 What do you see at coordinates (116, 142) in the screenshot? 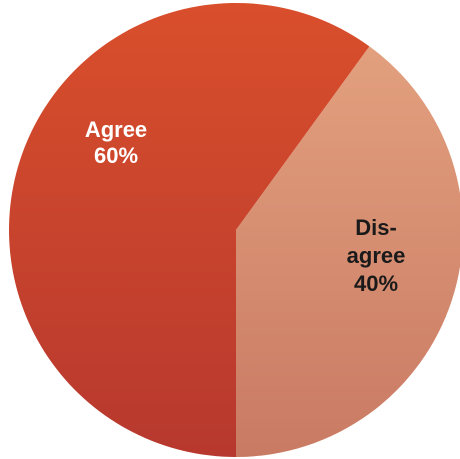
I see `data-label-0: Agree 60%` at bounding box center [116, 142].